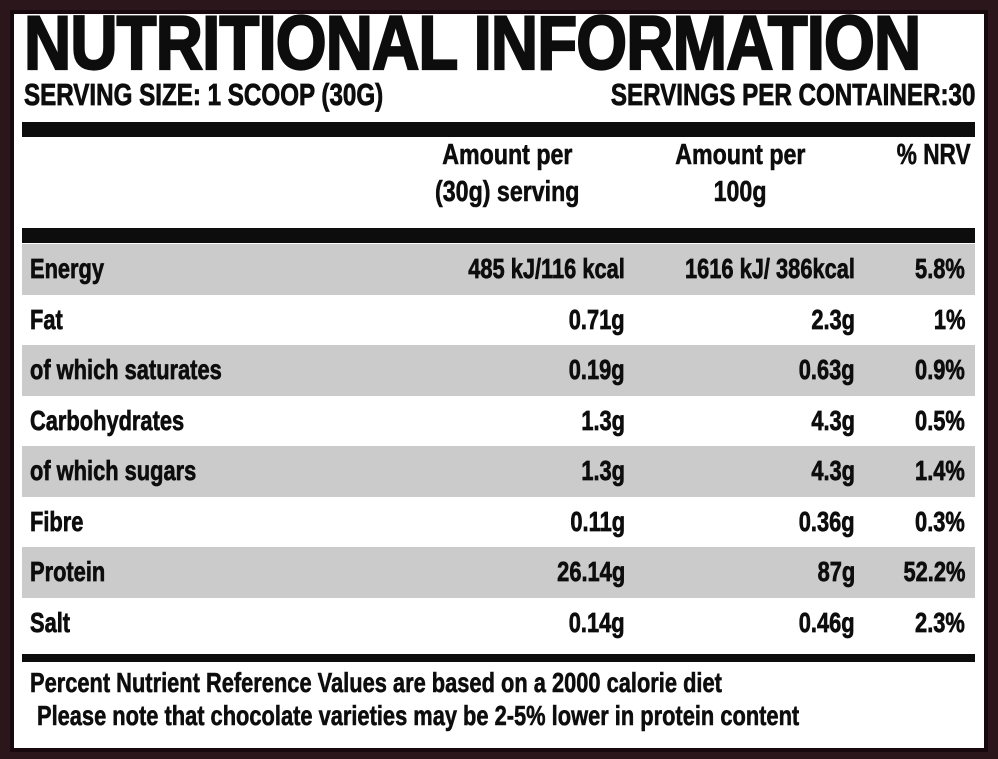 The width and height of the screenshot is (998, 759). I want to click on row-nrv: 52.2%, so click(934, 572).